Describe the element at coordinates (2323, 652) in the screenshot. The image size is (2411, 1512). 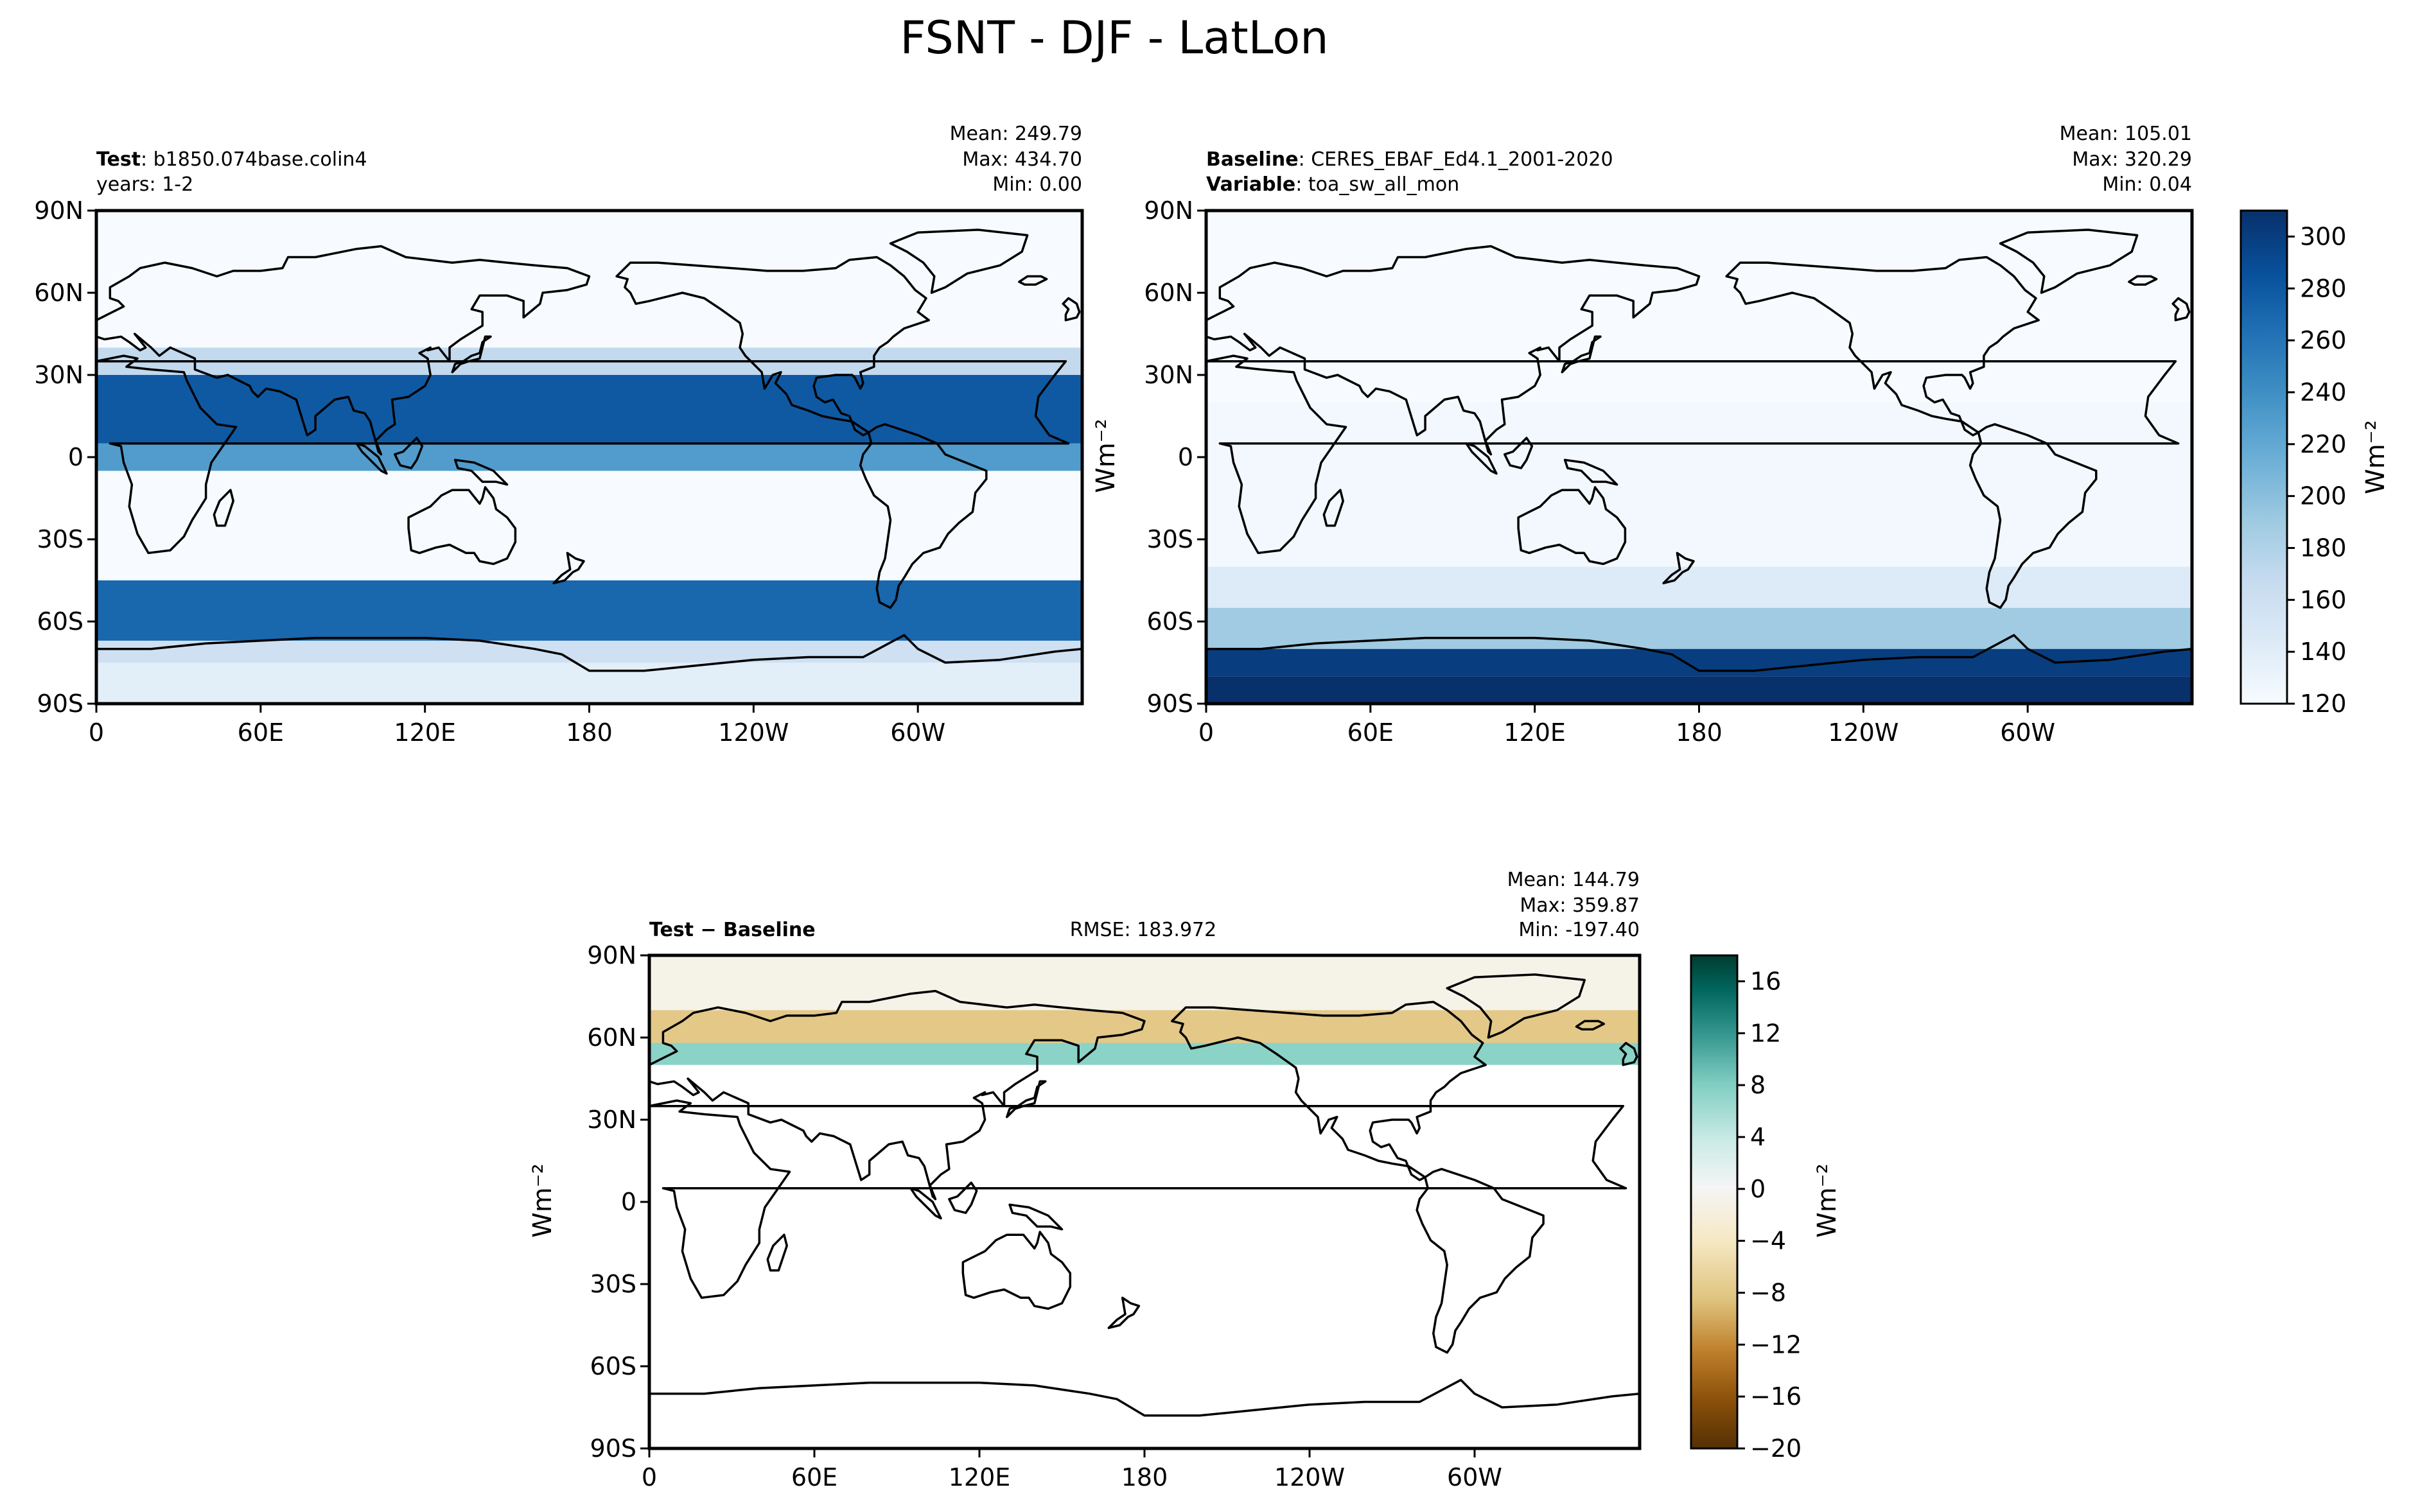
I see `colorbar-tick-label: 140` at that location.